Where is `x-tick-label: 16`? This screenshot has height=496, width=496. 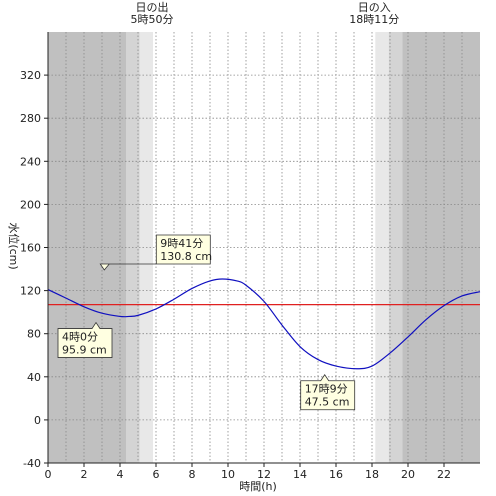 x-tick-label: 16 is located at coordinates (336, 474).